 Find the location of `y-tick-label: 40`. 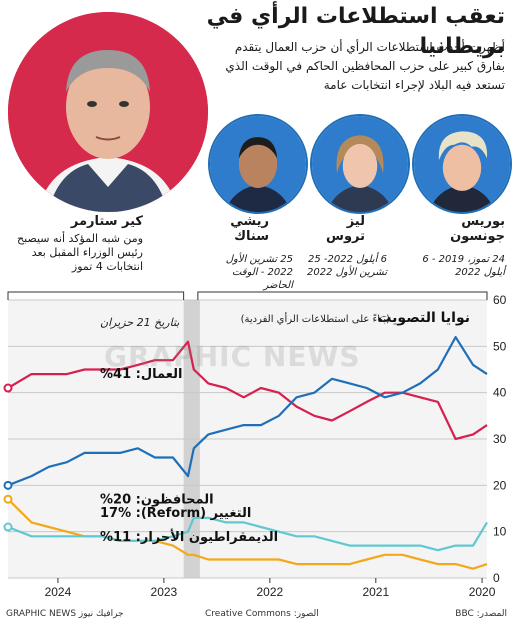

y-tick-label: 40 is located at coordinates (500, 393).